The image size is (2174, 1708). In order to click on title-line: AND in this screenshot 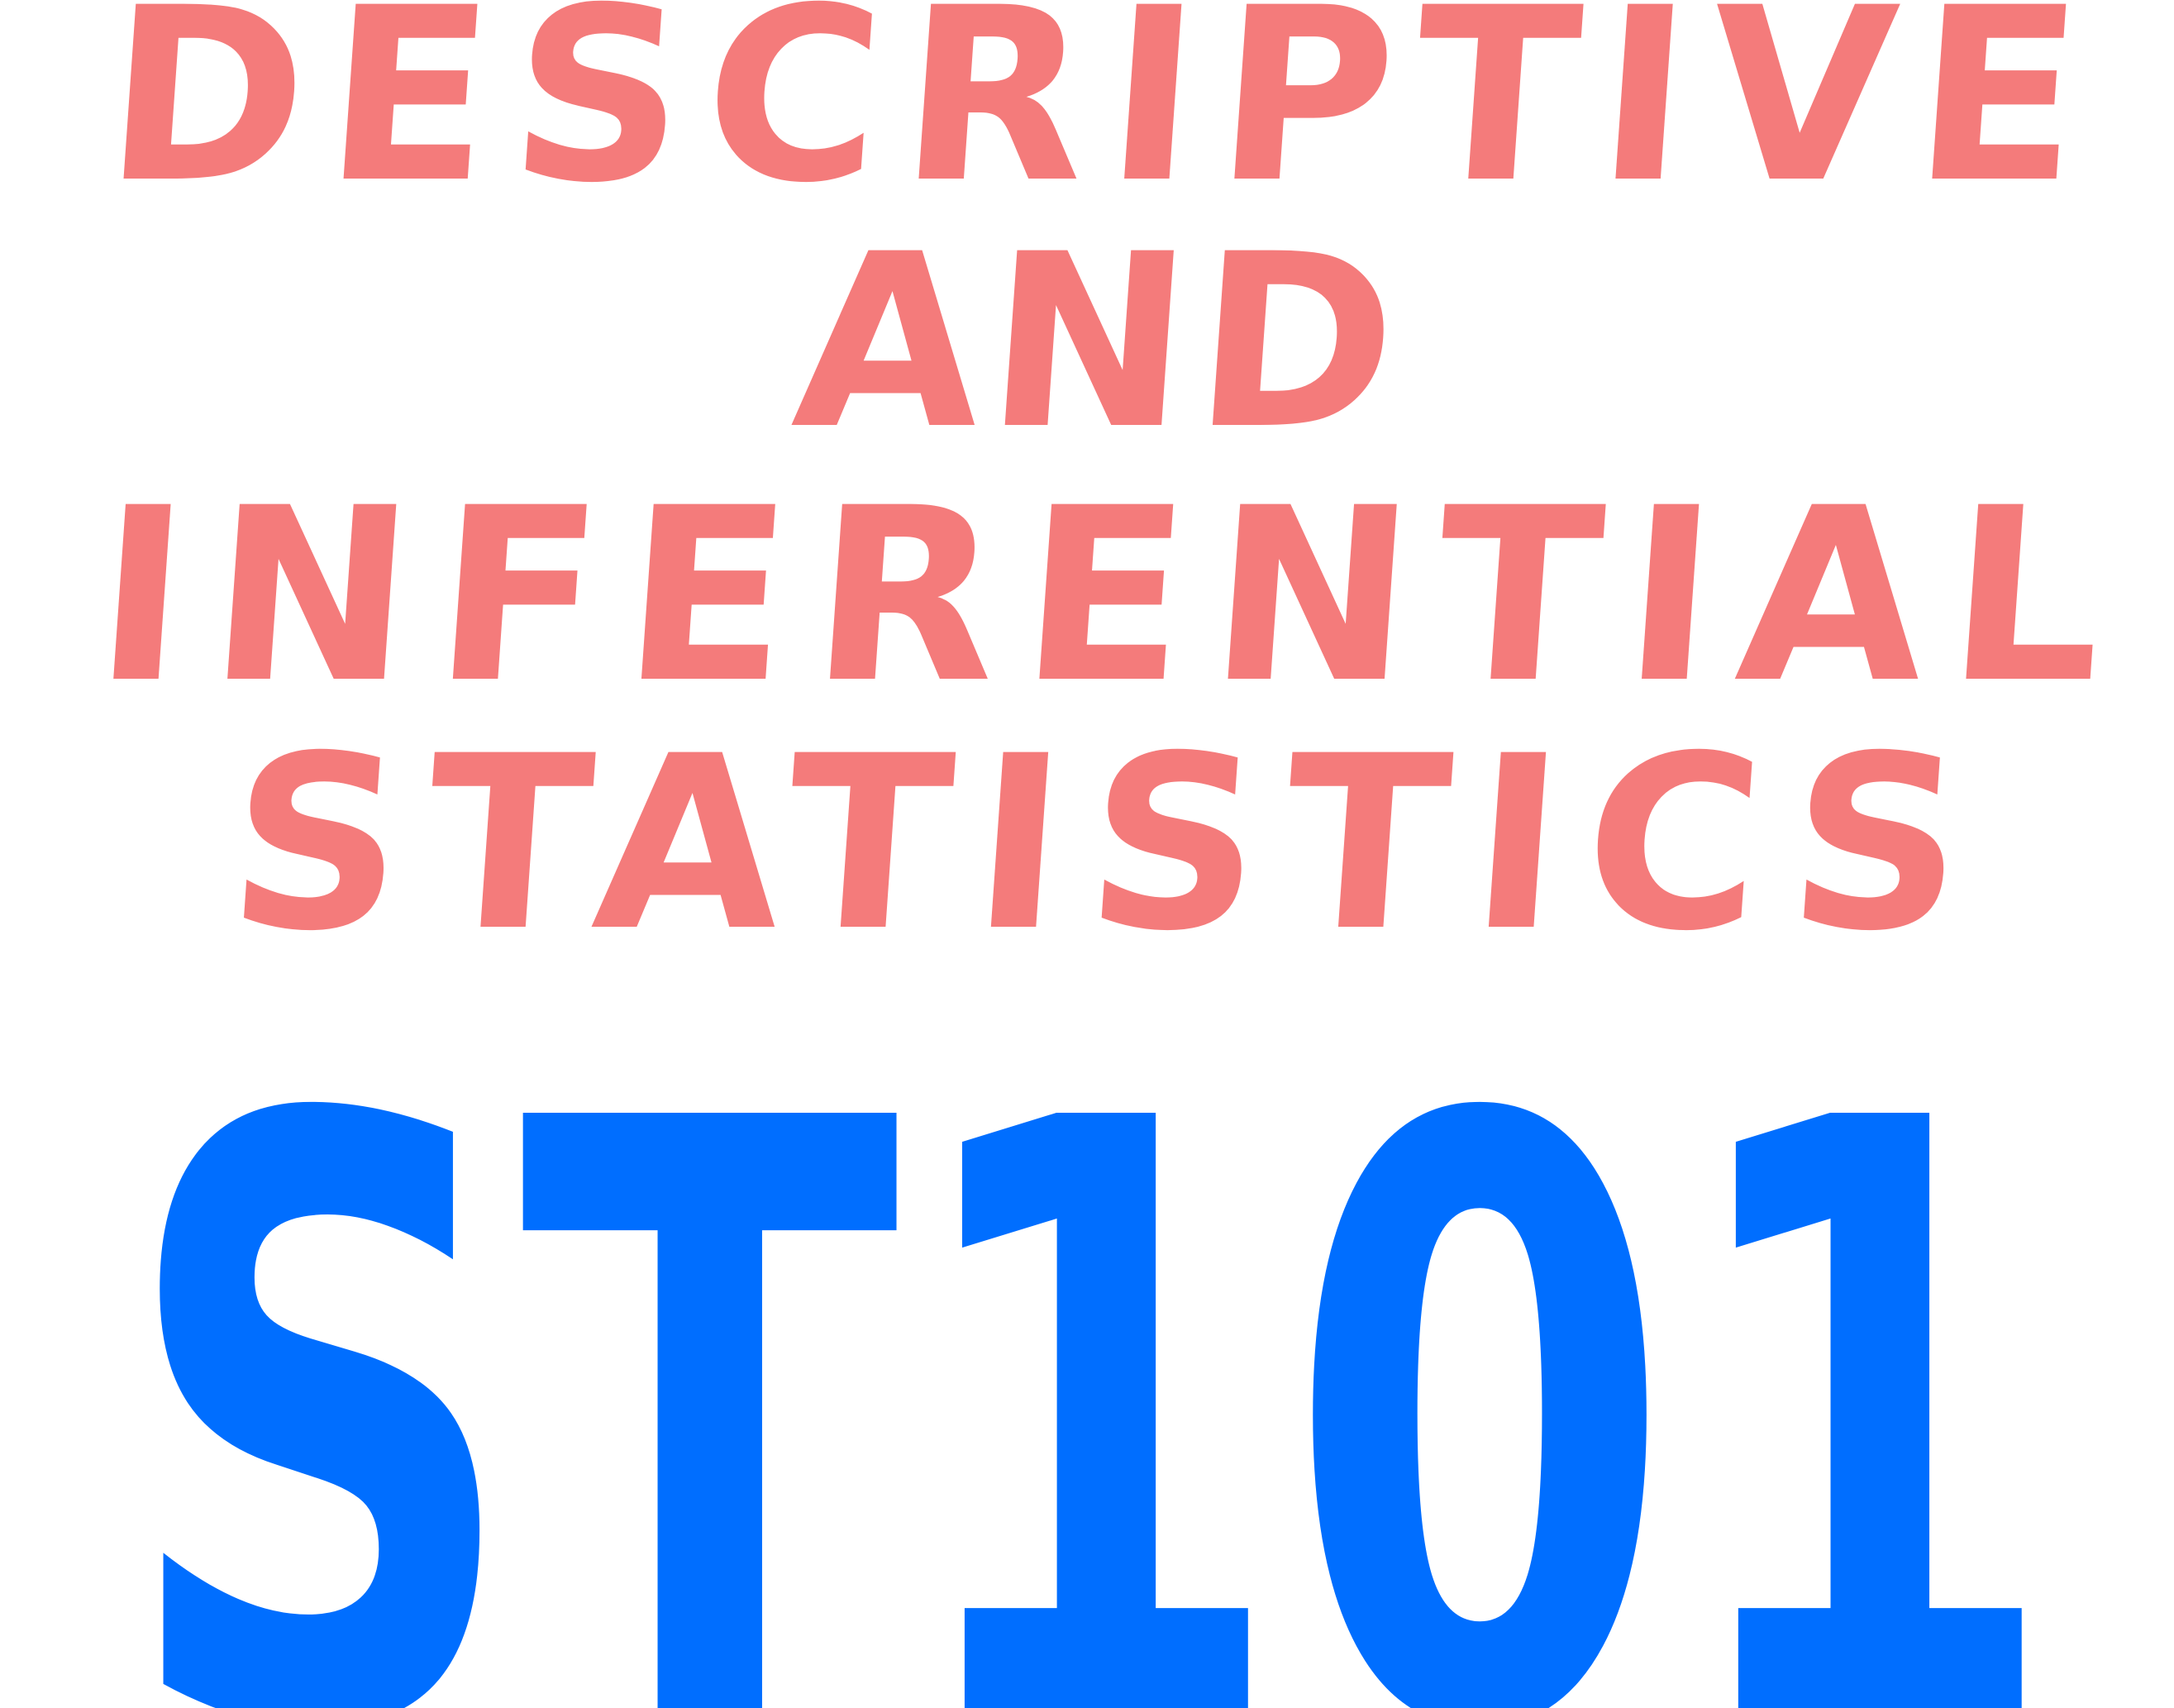, I will do `click(1095, 342)`.